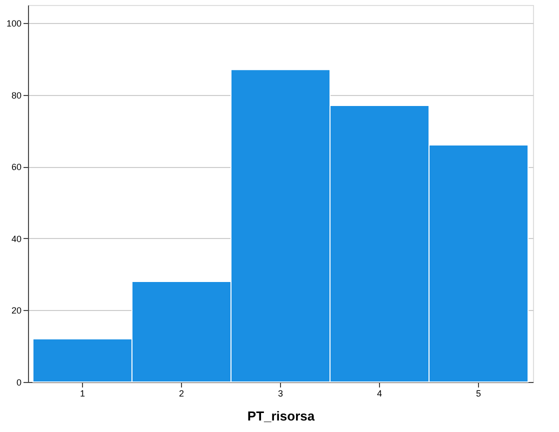 The width and height of the screenshot is (559, 432). Describe the element at coordinates (14, 23) in the screenshot. I see `y-tick-label: 100` at that location.